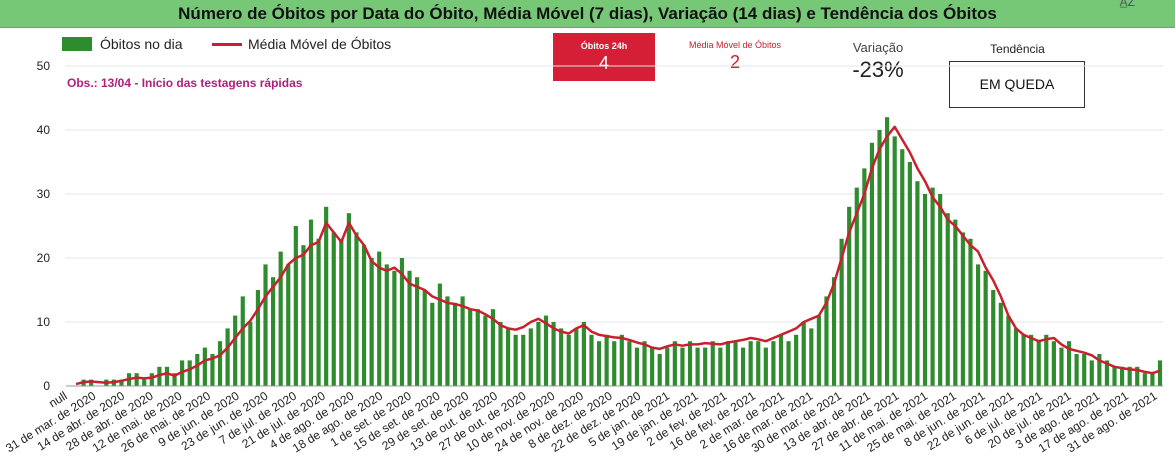  Describe the element at coordinates (1127, 4) in the screenshot. I see `sort-az-icon: A̲Z` at that location.